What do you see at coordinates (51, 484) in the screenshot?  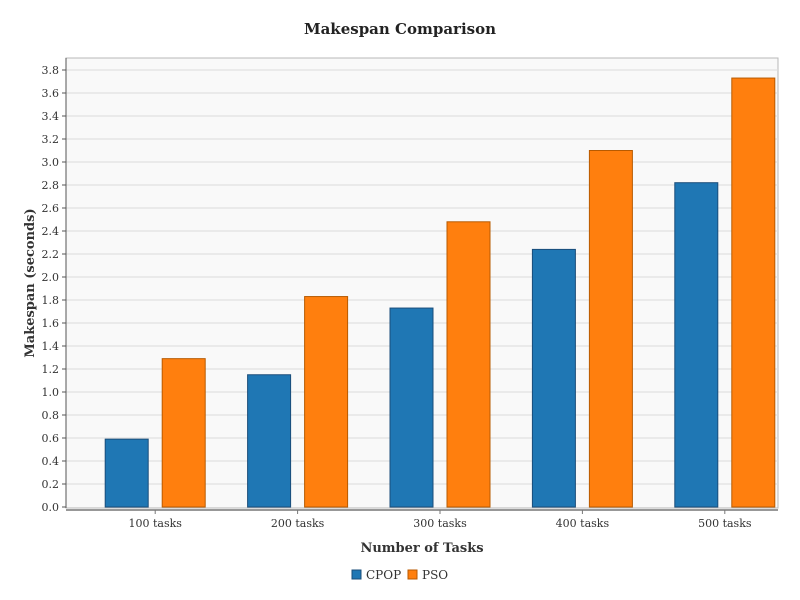 I see `y-tick-label: 0.2` at bounding box center [51, 484].